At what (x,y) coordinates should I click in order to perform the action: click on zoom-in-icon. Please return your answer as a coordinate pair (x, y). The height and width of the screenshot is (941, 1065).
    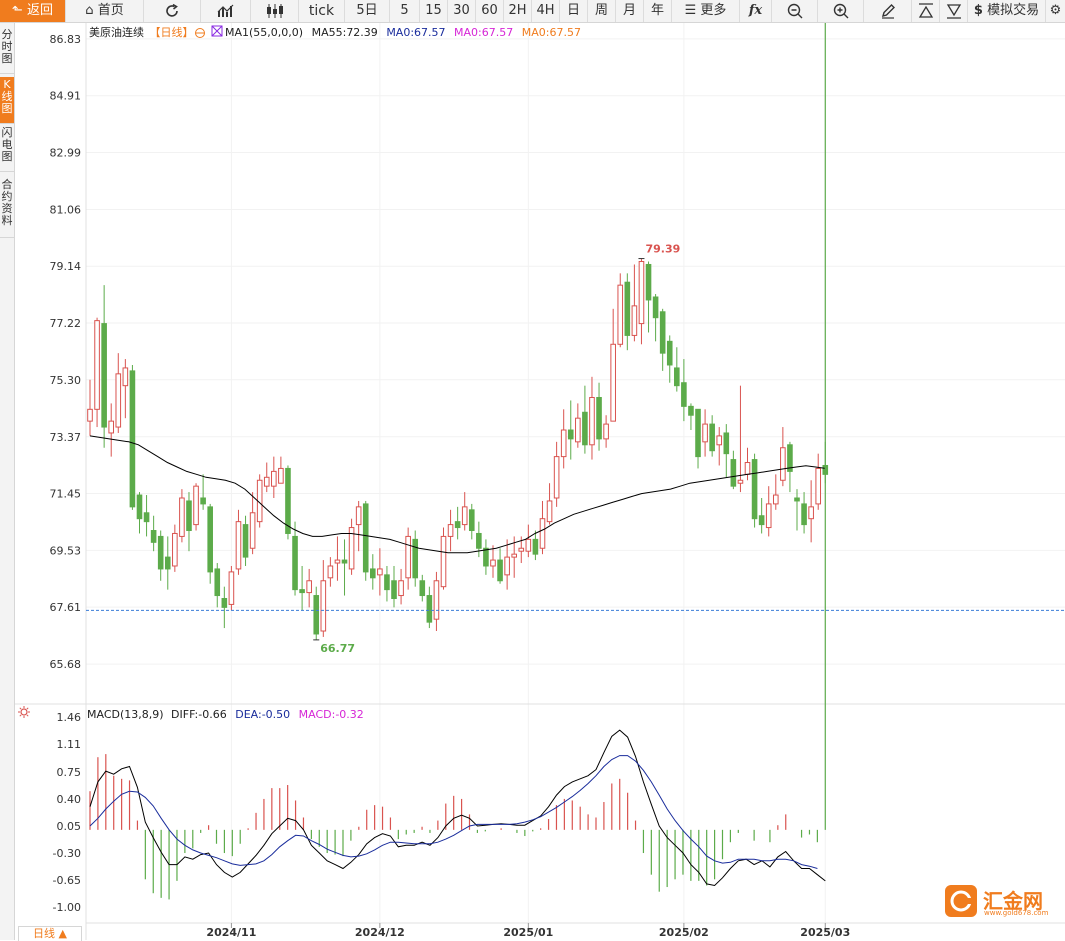
    Looking at the image, I should click on (840, 10).